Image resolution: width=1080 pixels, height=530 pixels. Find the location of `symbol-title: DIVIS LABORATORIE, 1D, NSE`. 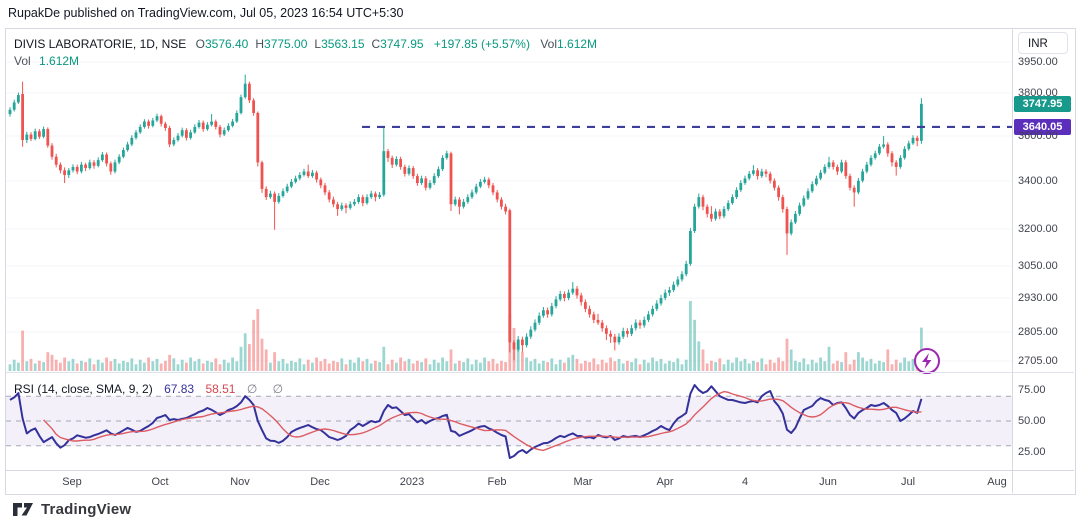

symbol-title: DIVIS LABORATORIE, 1D, NSE is located at coordinates (100, 44).